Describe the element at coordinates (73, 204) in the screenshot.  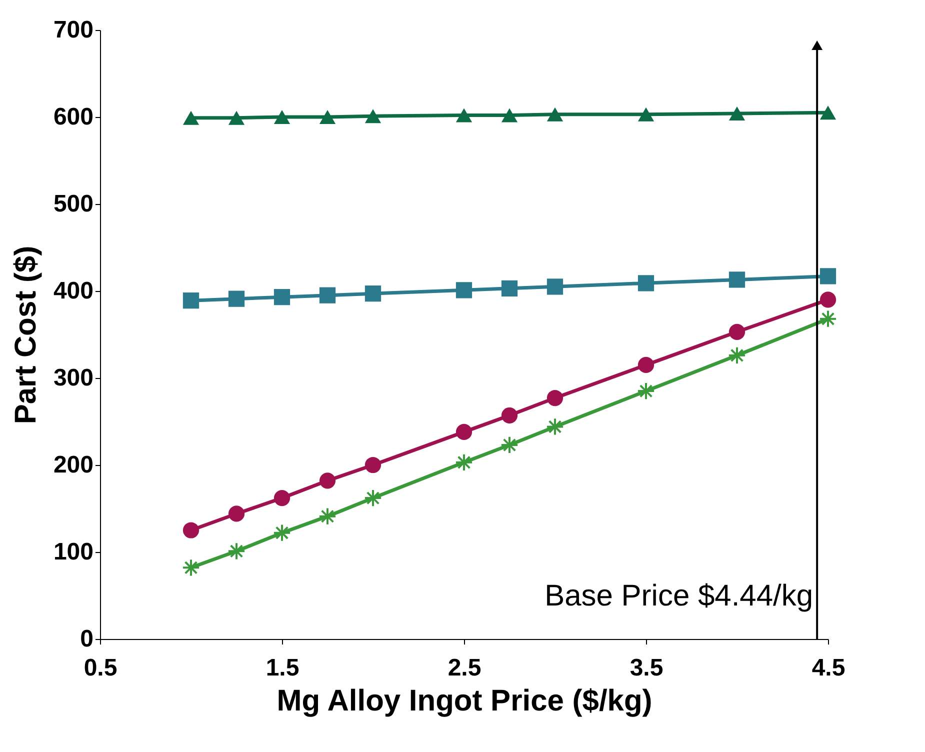
I see `y-tick-label: 500` at that location.